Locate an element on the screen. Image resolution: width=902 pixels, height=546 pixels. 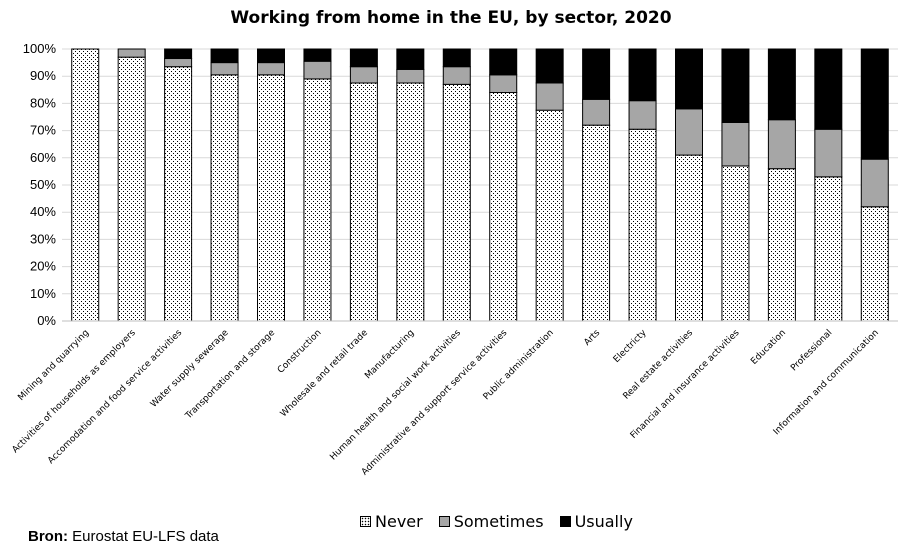
x-tick-label: Construction is located at coordinates (300, 352).